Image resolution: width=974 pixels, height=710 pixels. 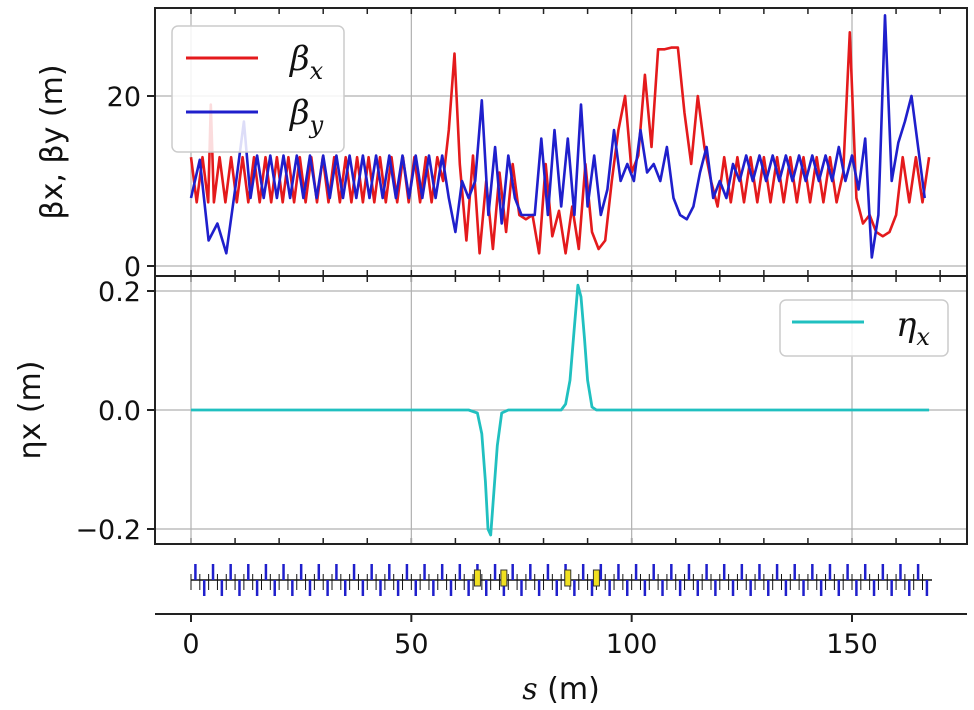 I want to click on s-axis-ticks: 0 50 100 150, so click(x=530, y=637).